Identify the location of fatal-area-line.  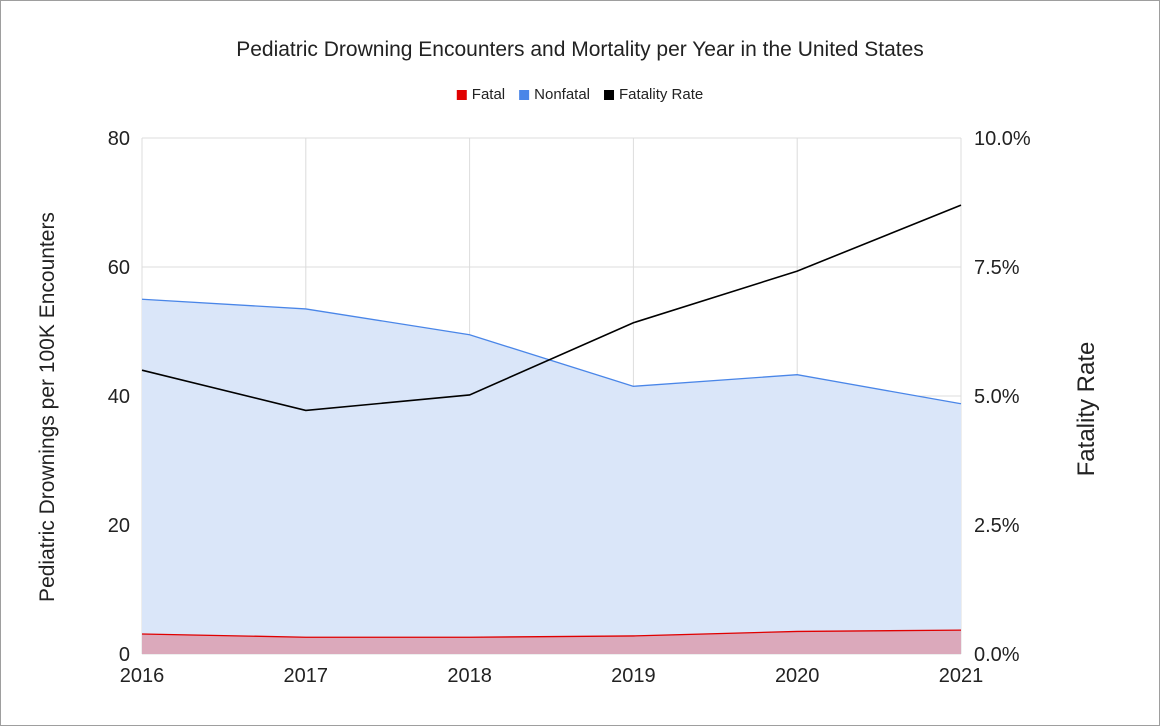
(551, 633).